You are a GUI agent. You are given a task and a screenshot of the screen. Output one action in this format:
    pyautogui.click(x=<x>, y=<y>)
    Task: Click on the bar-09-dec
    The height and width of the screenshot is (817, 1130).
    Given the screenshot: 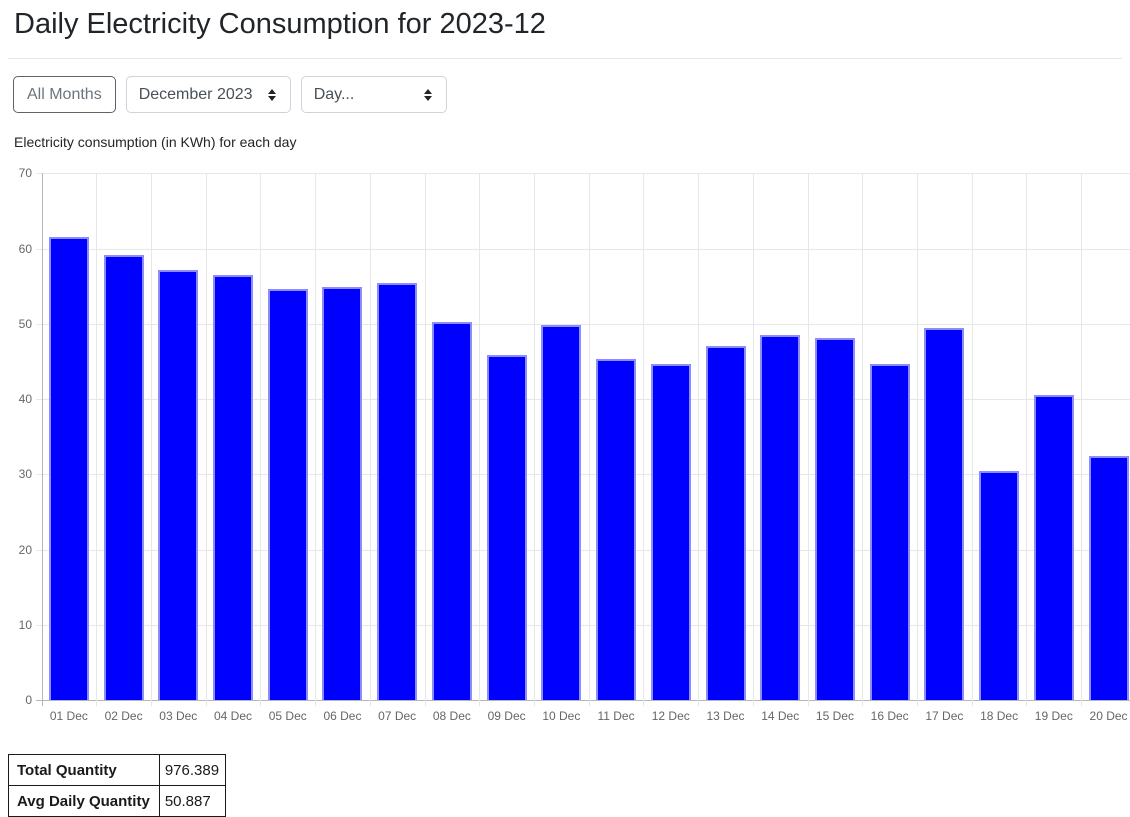 What is the action you would take?
    pyautogui.click(x=507, y=527)
    